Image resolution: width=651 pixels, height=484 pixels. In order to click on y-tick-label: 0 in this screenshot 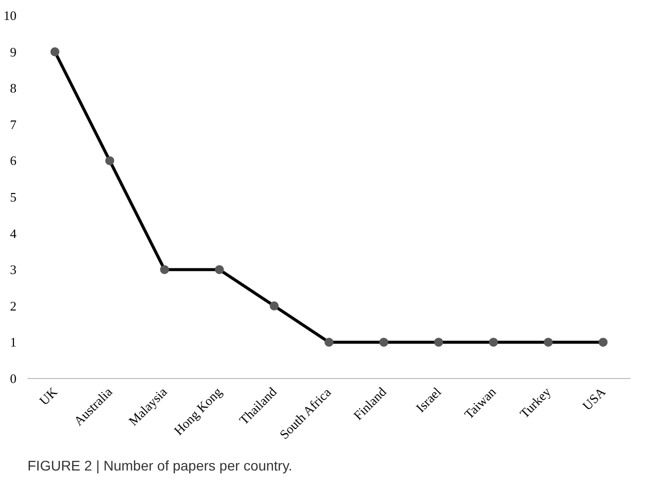, I will do `click(13, 378)`.